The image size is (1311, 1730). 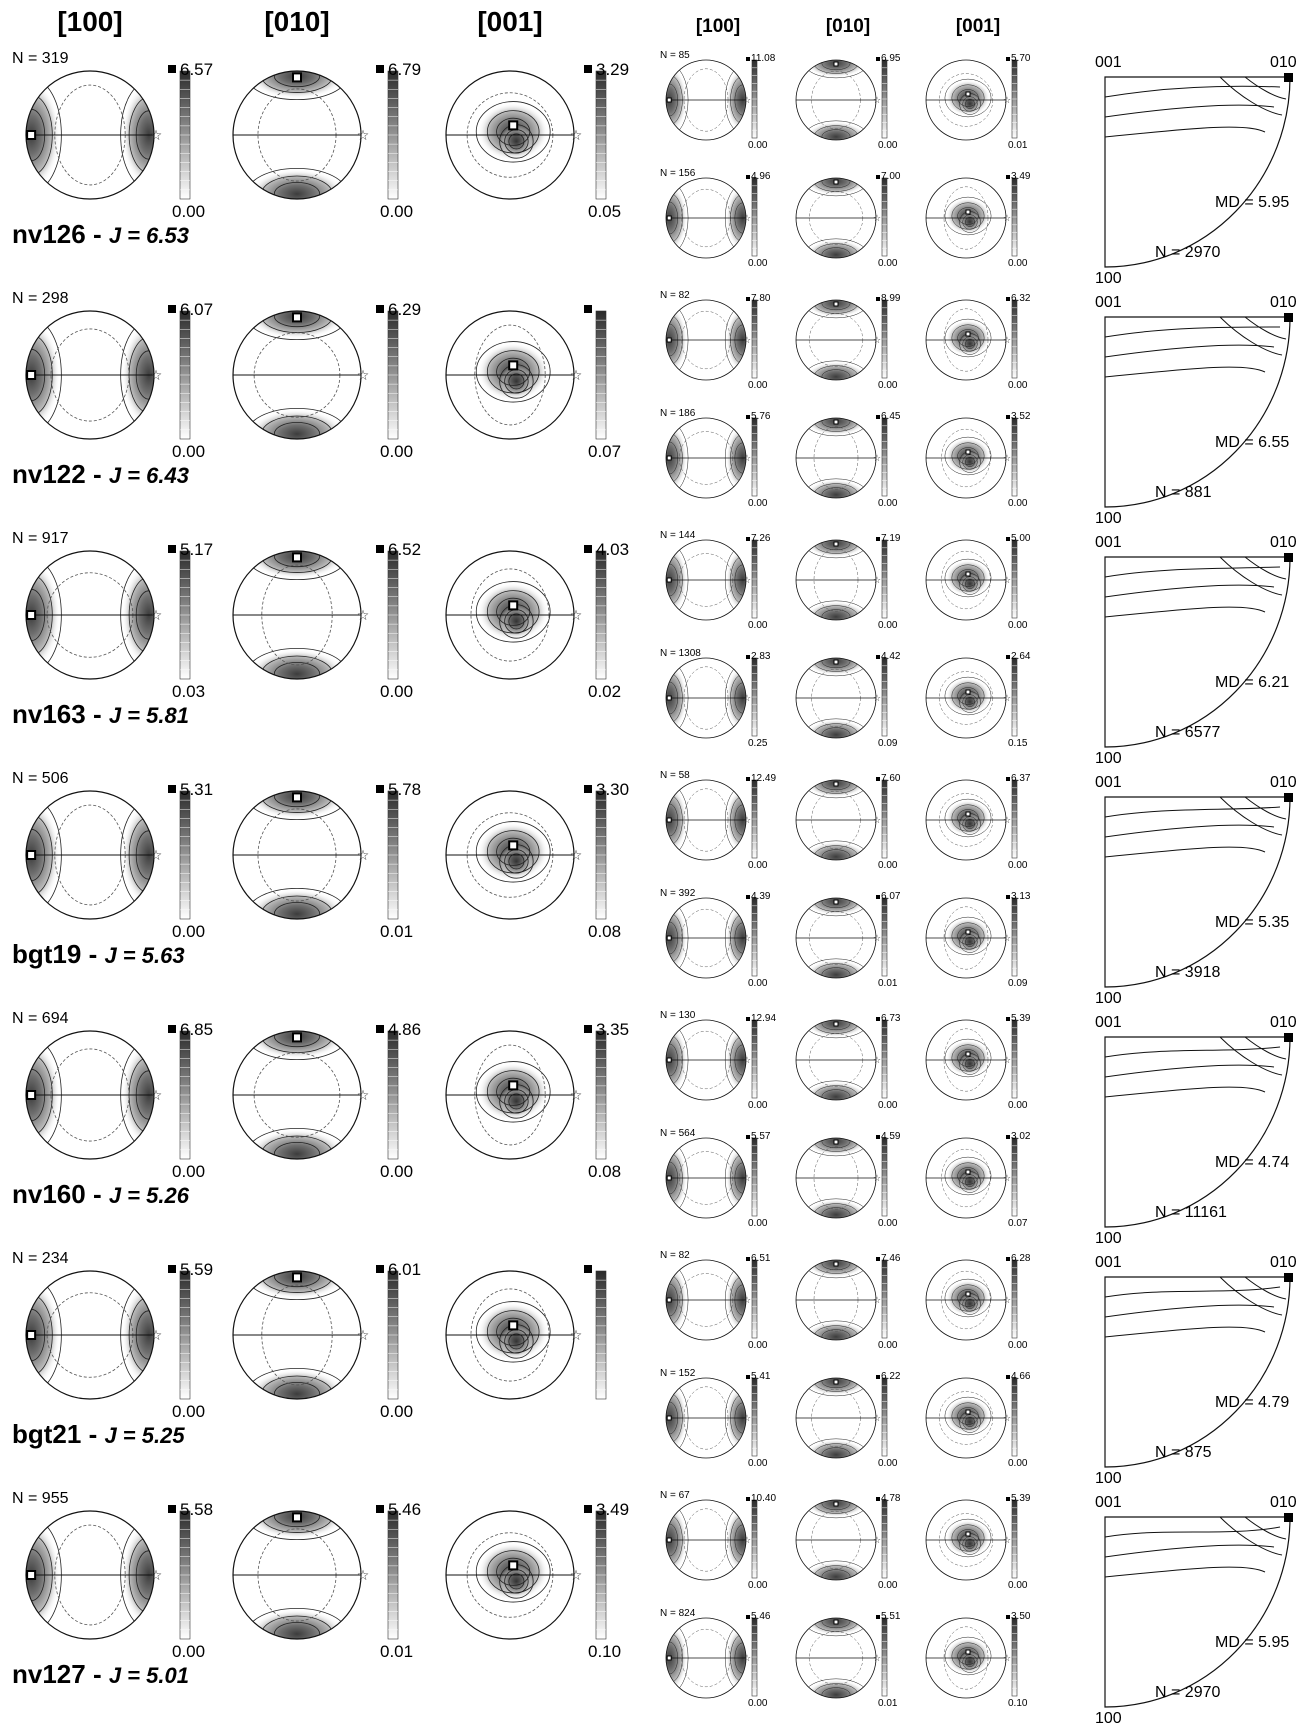 I want to click on large-scale-1-max: 4.86, so click(x=404, y=1029).